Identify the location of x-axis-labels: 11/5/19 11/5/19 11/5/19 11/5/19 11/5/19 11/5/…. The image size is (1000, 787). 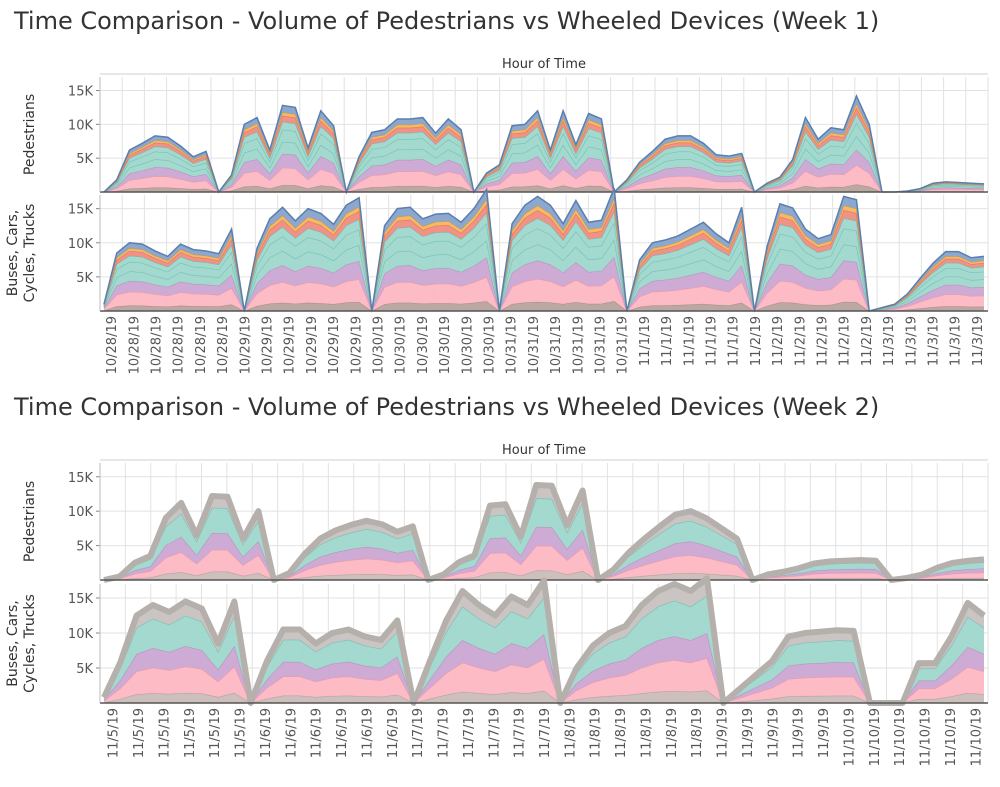
(546, 737).